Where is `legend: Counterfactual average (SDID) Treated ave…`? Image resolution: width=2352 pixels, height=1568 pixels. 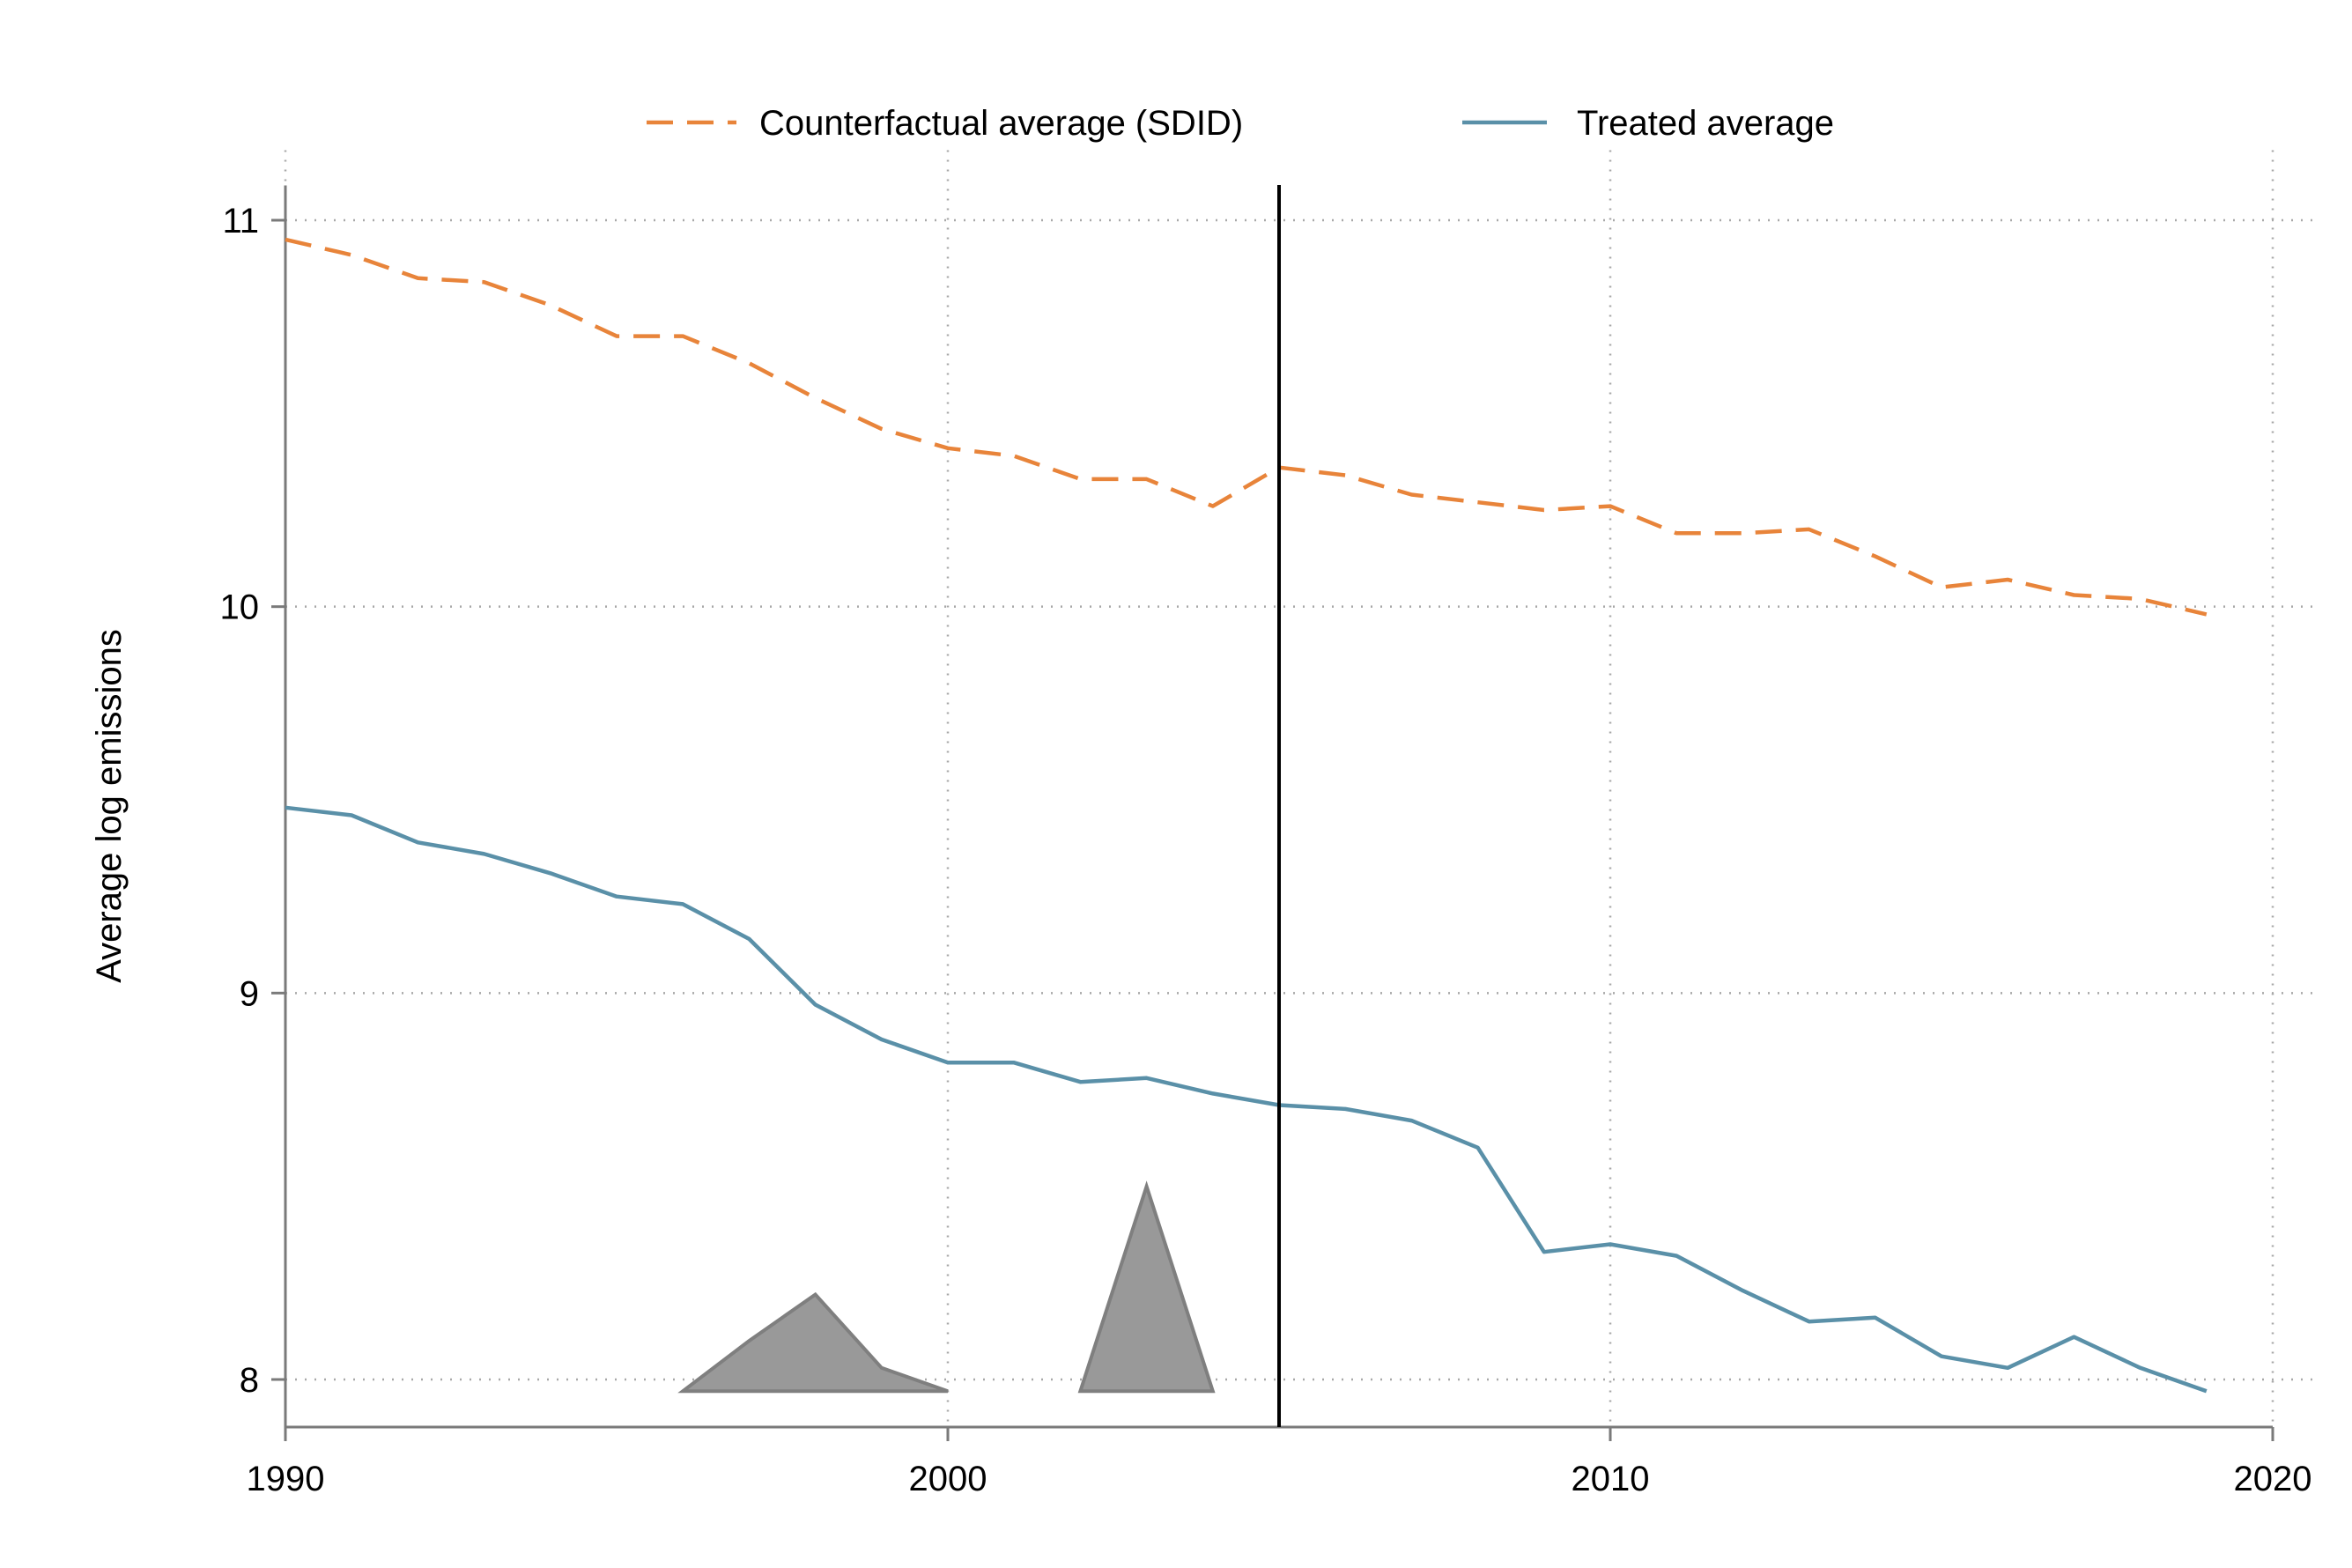
legend: Counterfactual average (SDID) Treated ave… is located at coordinates (1240, 123).